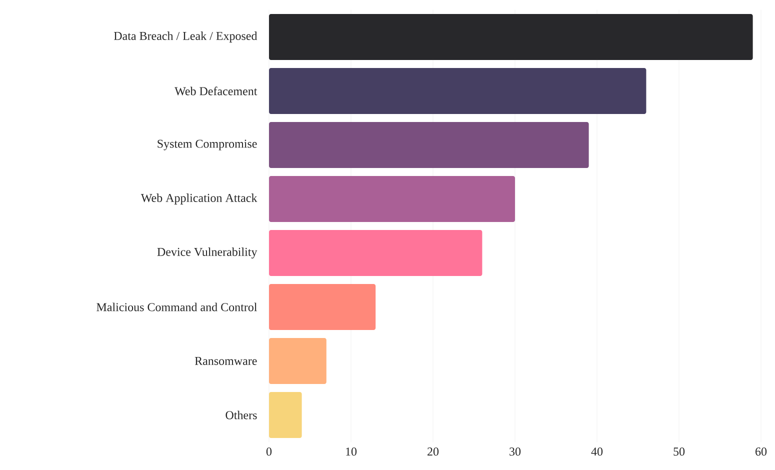  What do you see at coordinates (199, 199) in the screenshot?
I see `y-tick-label: Web Application Attack` at bounding box center [199, 199].